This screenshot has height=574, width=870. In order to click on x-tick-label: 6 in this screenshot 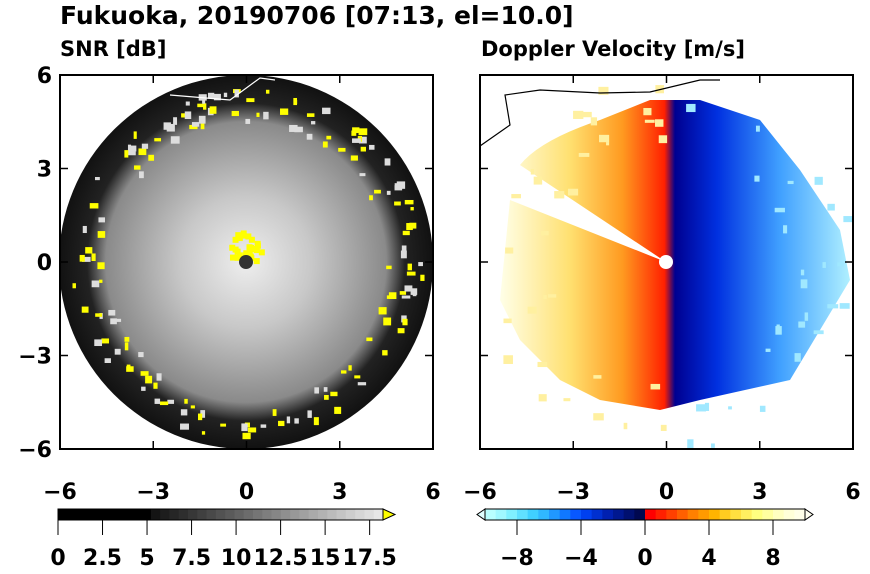, I will do `click(852, 492)`.